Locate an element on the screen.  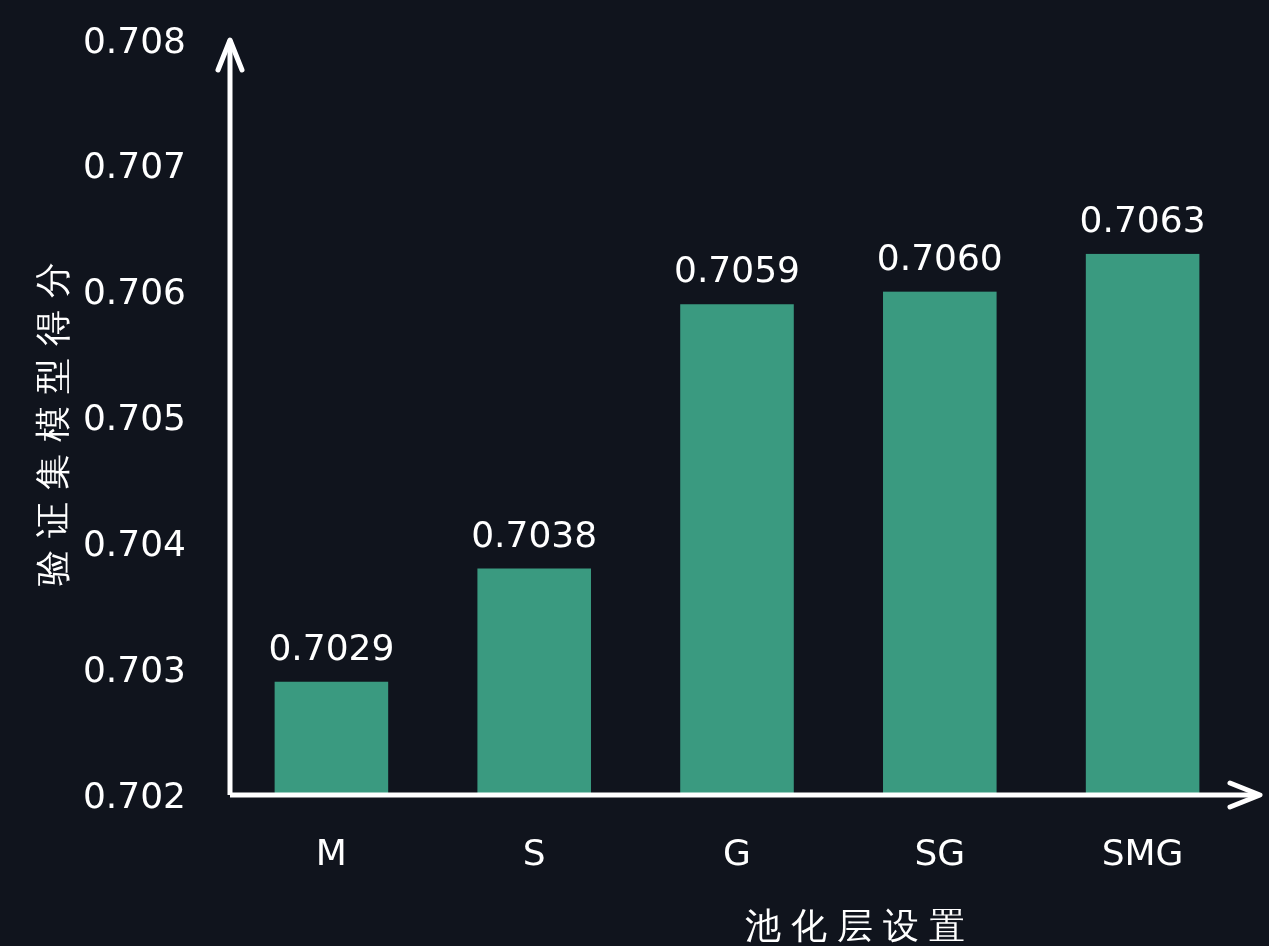
x-axis-title: 池化层设置 is located at coordinates (860, 925).